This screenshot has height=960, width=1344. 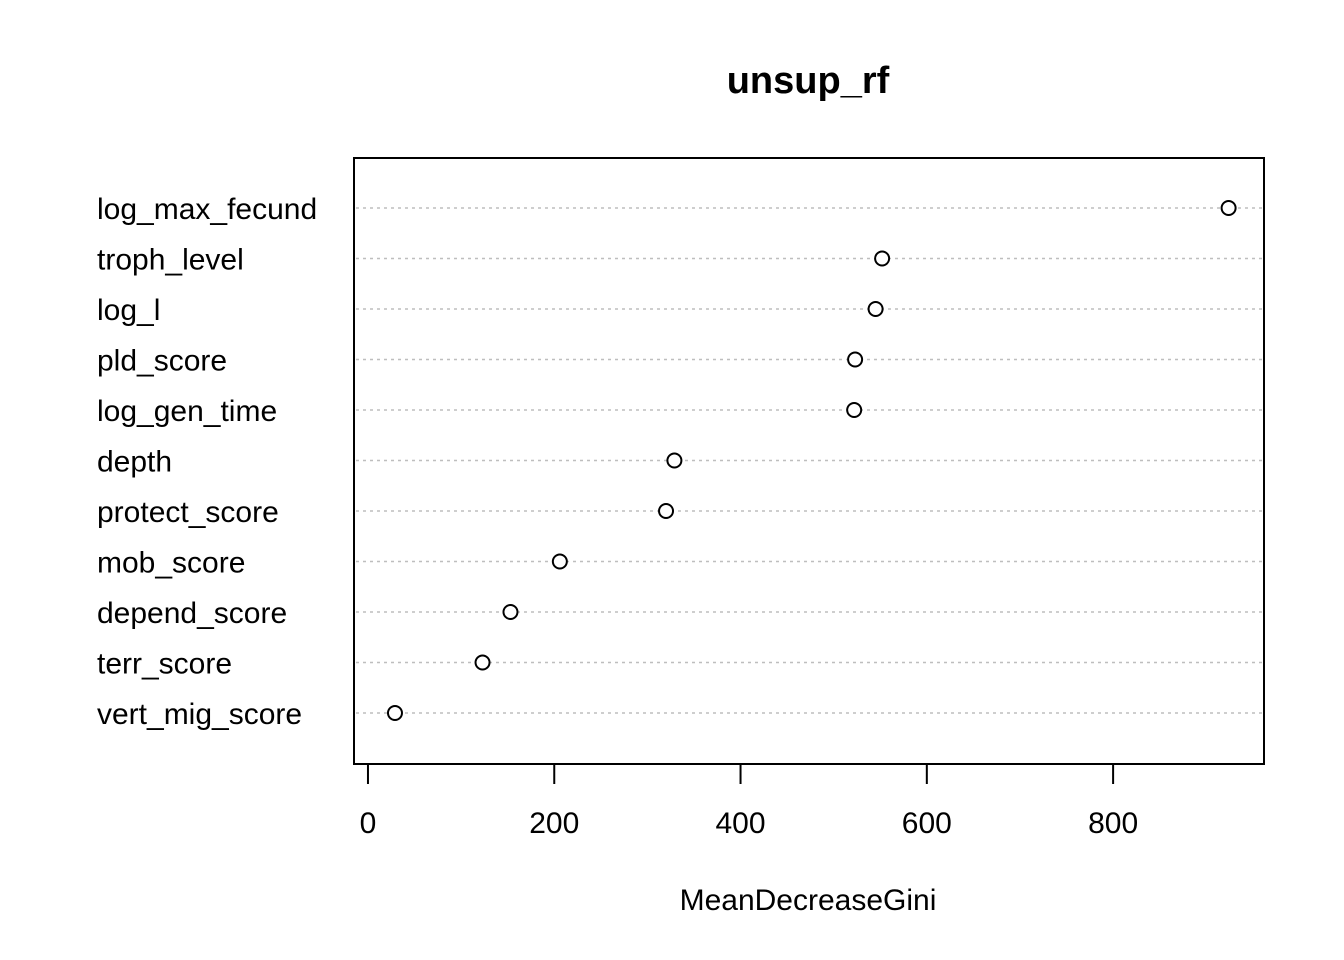 I want to click on category-label: troph_level, so click(x=170, y=260).